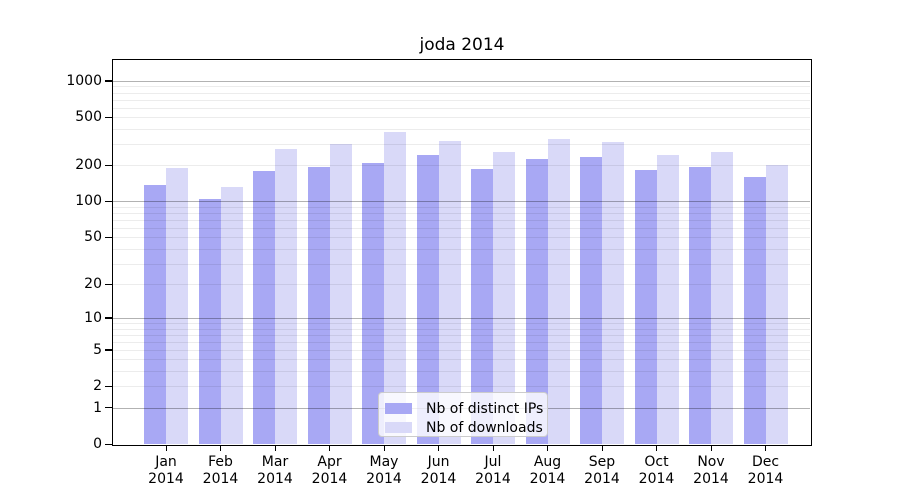 Image resolution: width=900 pixels, height=500 pixels. I want to click on bar-downloads-mar, so click(286, 296).